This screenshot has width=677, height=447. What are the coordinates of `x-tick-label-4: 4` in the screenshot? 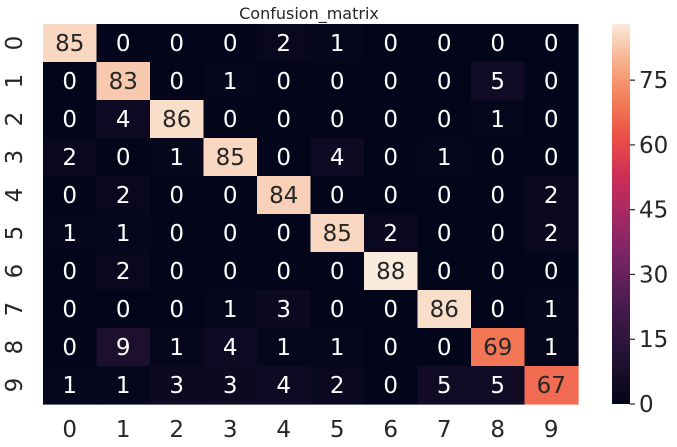 It's located at (283, 430).